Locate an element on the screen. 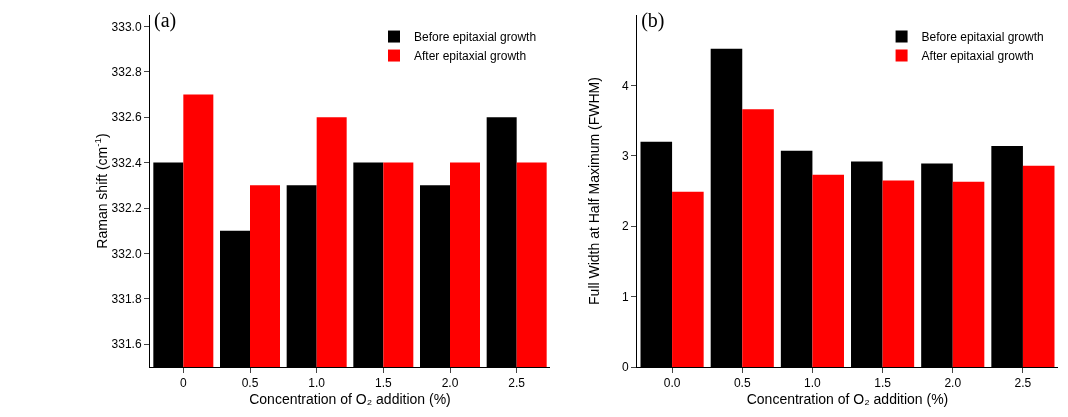 This screenshot has height=417, width=1068. y-tick-label: 332.8 is located at coordinates (126, 71).